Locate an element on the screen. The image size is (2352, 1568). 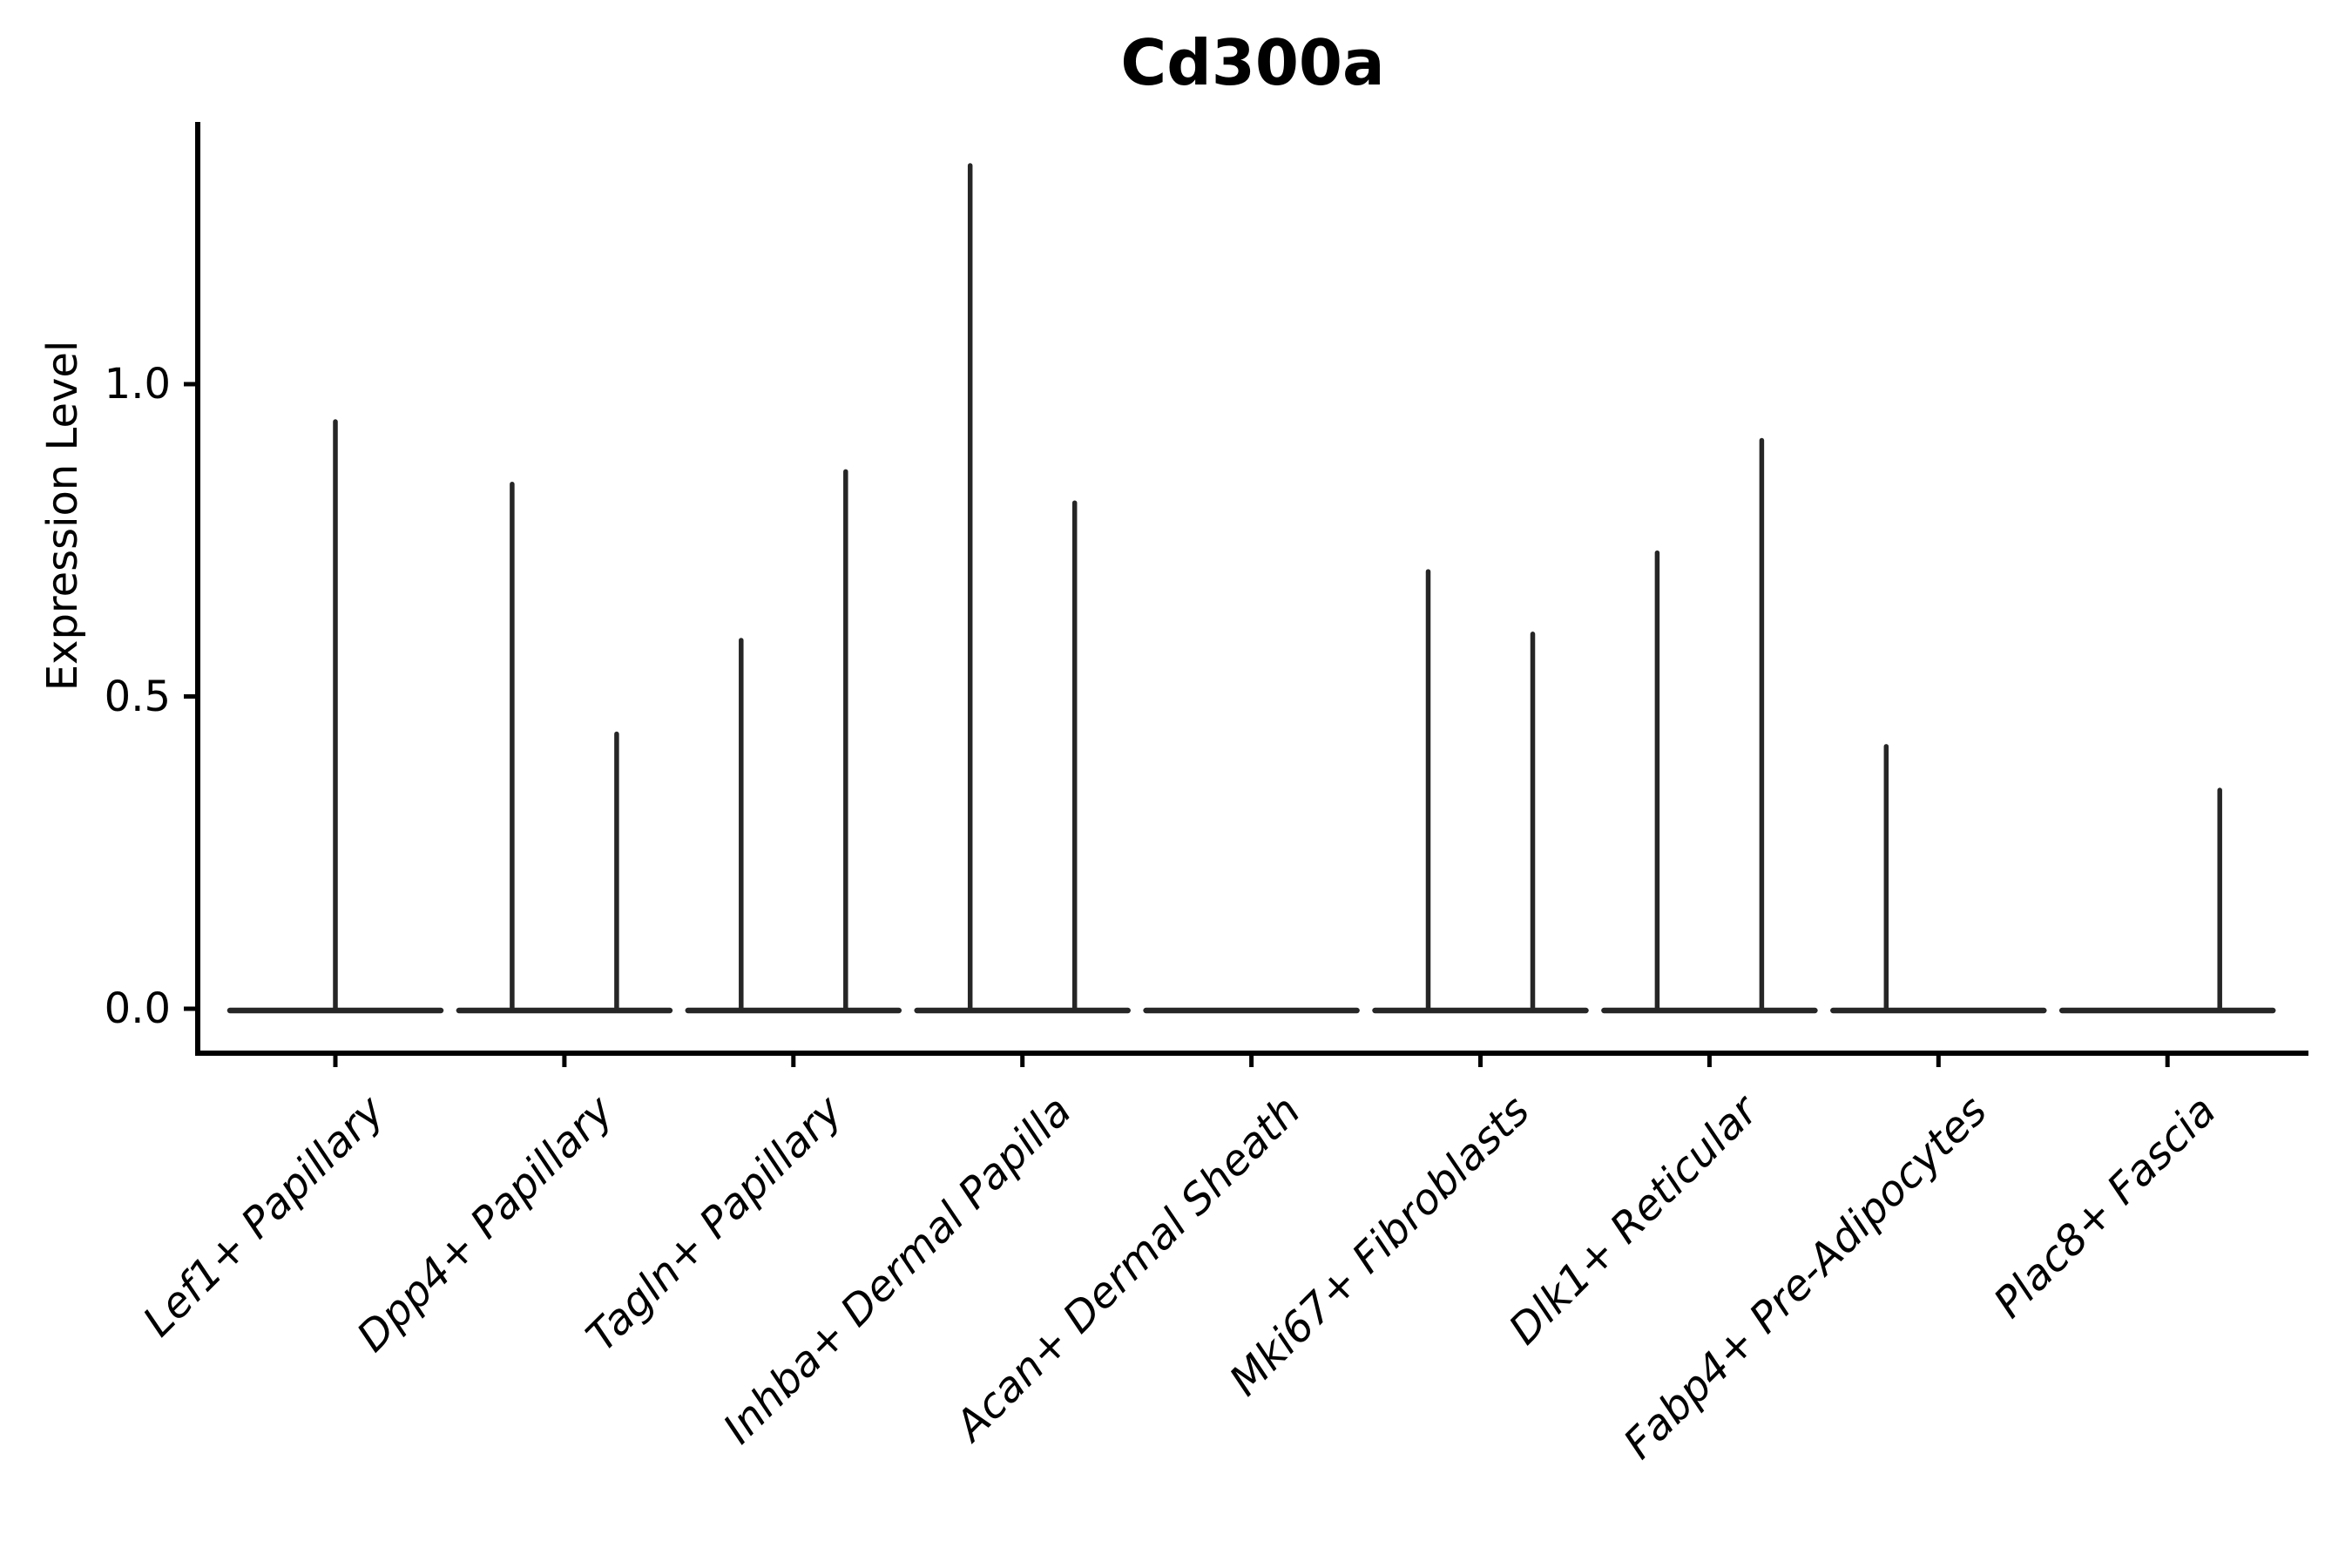
y-tick-label: 0.0 is located at coordinates (137, 1008).